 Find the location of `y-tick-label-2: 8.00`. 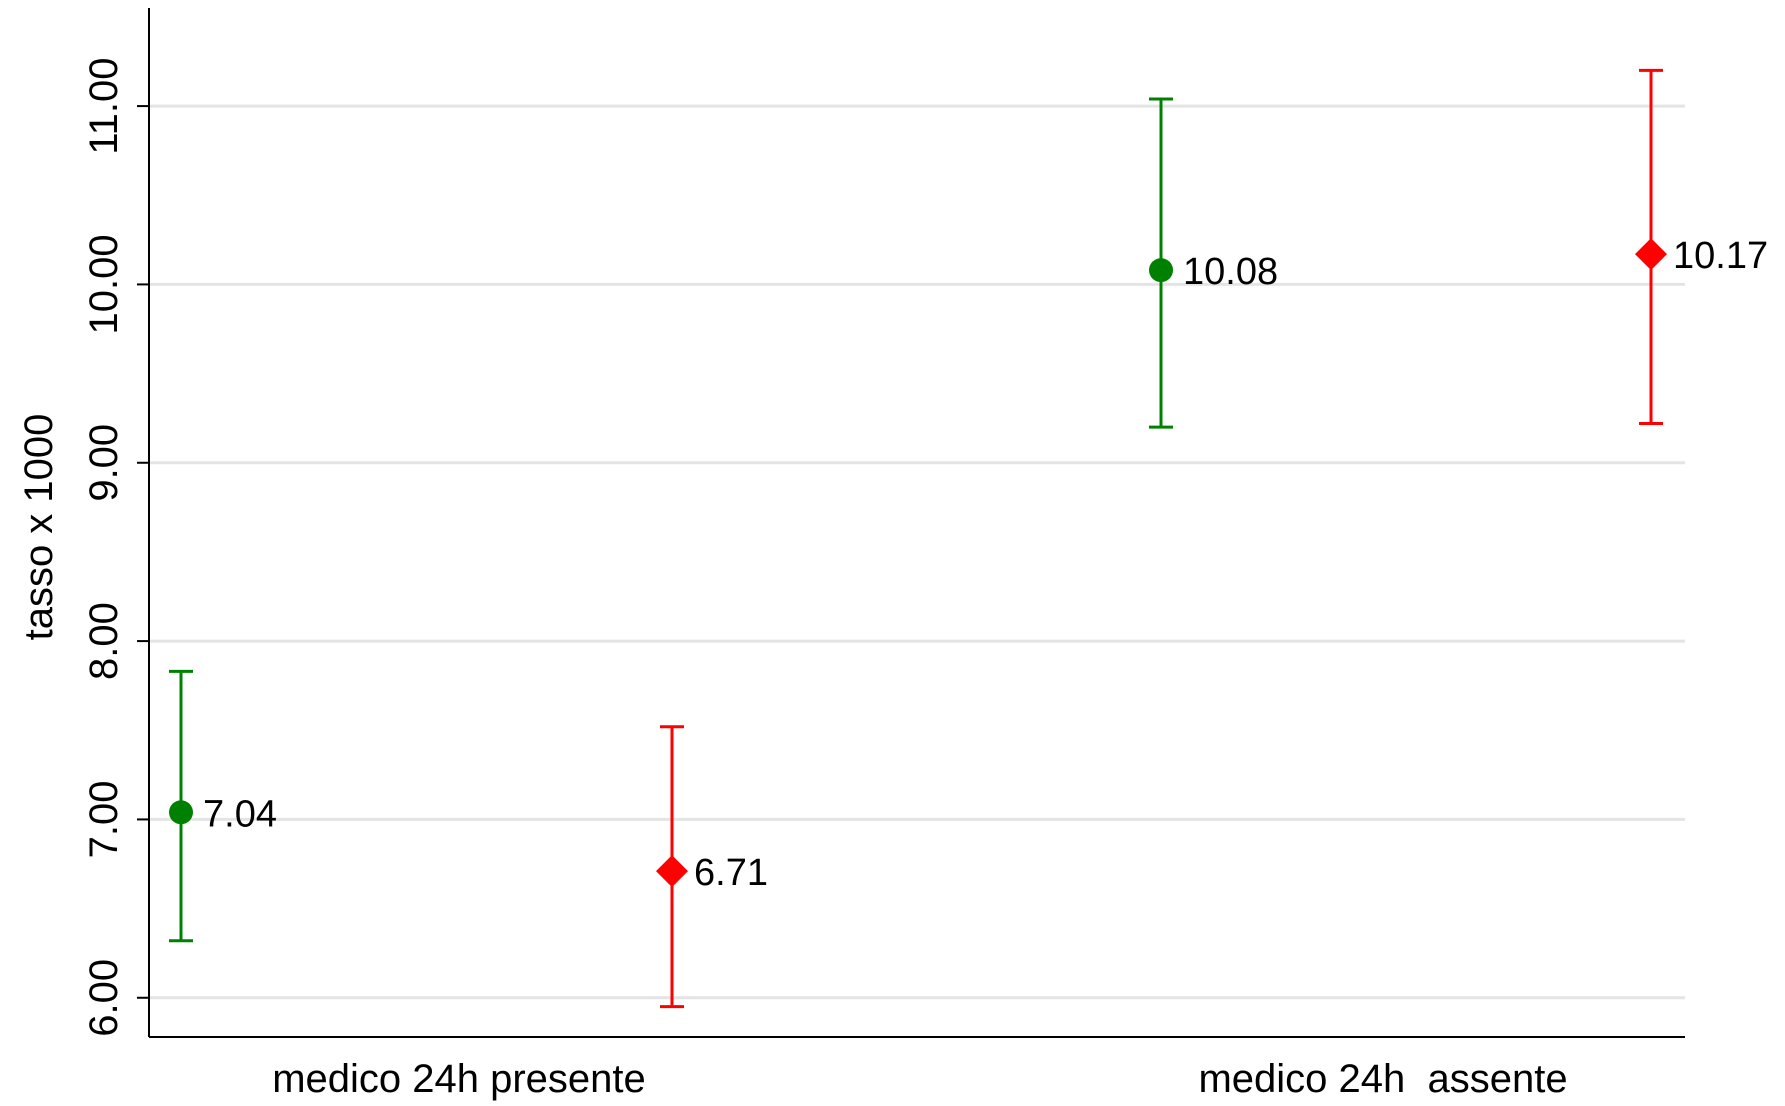

y-tick-label-2: 8.00 is located at coordinates (104, 641).